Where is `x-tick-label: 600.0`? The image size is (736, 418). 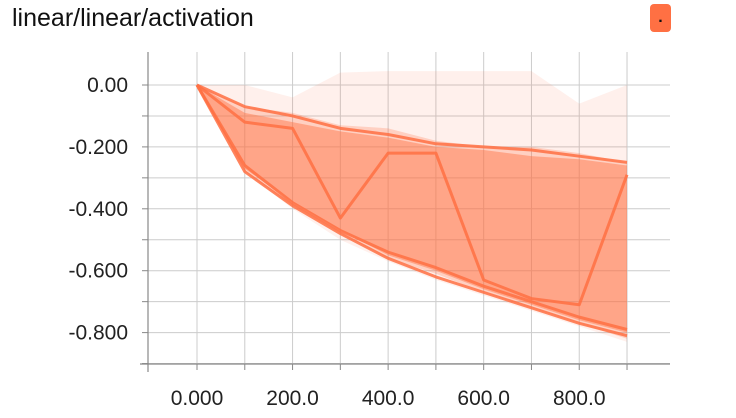
x-tick-label: 600.0 is located at coordinates (483, 398).